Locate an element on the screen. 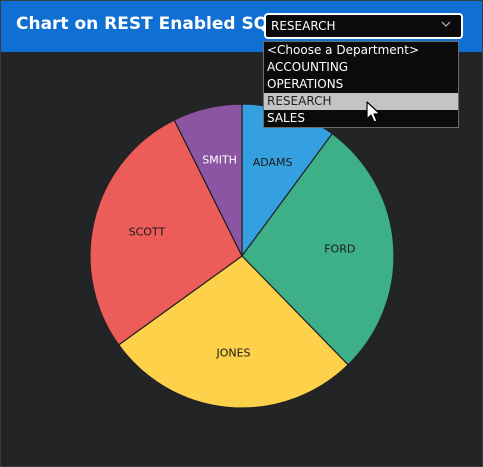 The width and height of the screenshot is (483, 467). header-bar: Chart on REST Enabled SQL RESEARCH is located at coordinates (241, 26).